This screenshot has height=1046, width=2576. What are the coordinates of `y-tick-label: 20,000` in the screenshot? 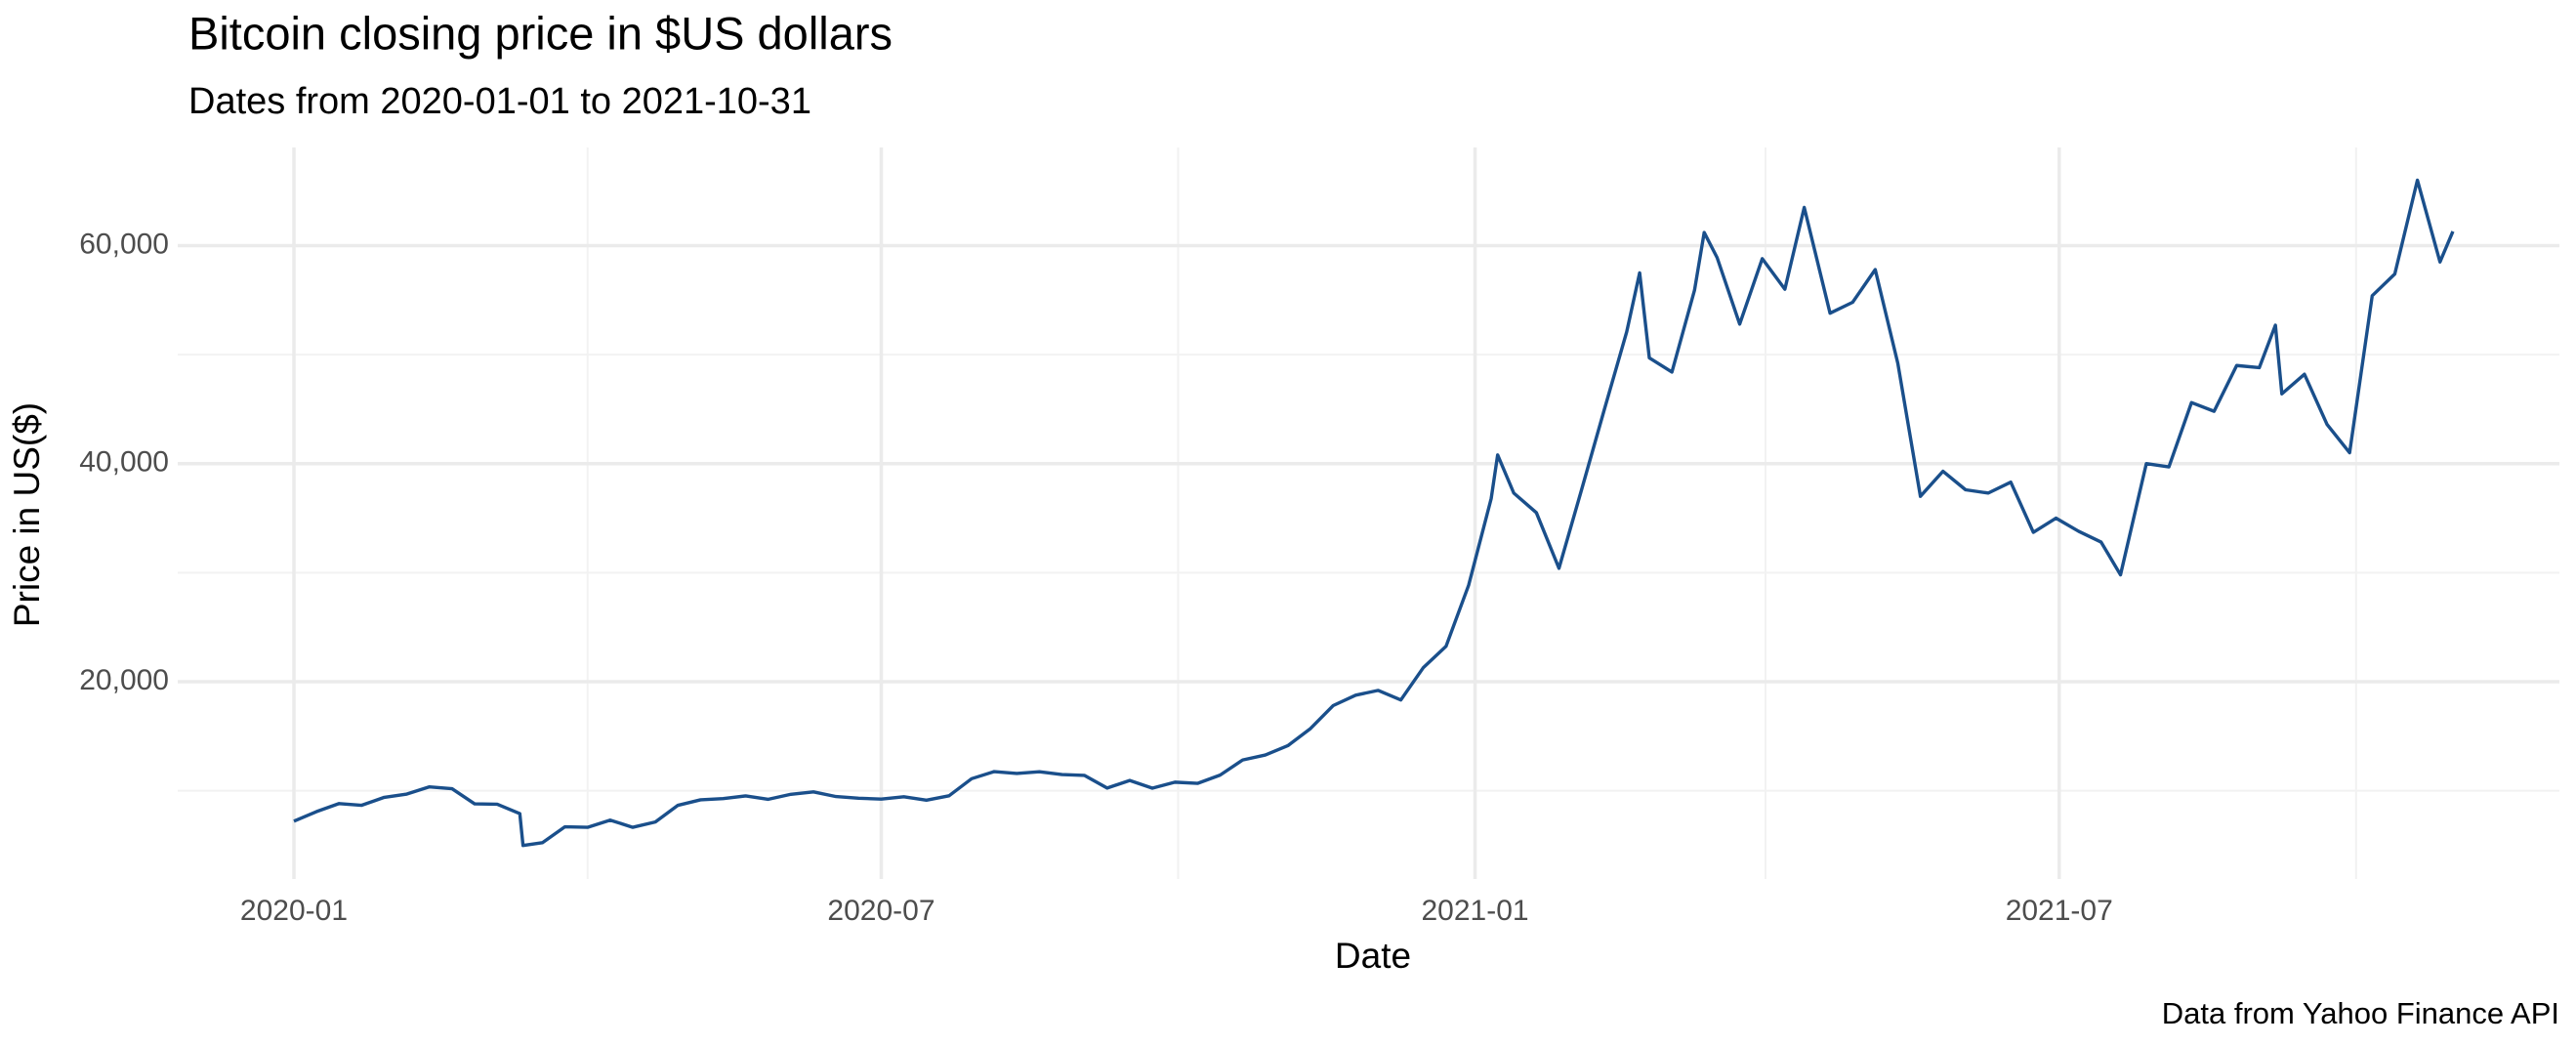 It's located at (124, 680).